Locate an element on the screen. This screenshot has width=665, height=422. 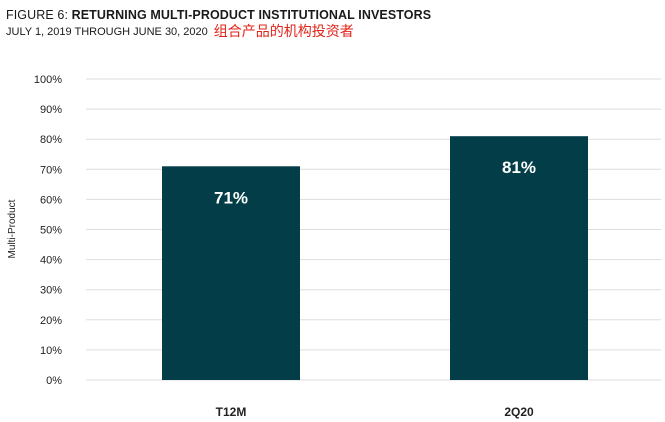
x-tick-label: T12M is located at coordinates (231, 412).